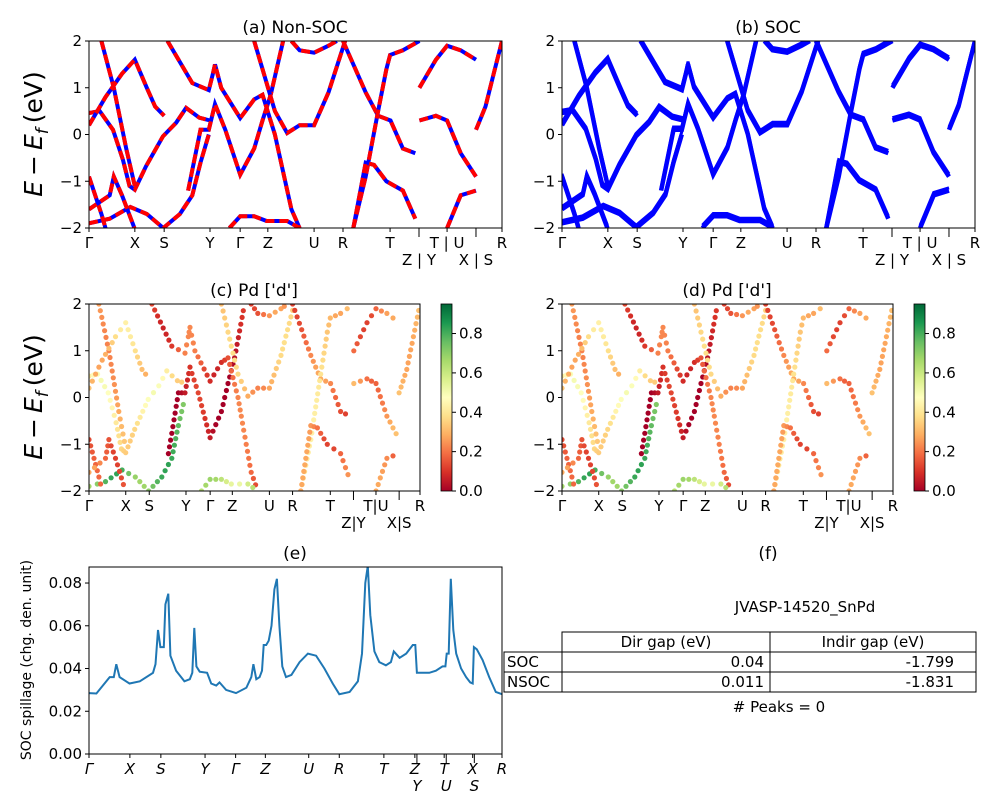 The width and height of the screenshot is (1000, 800). Describe the element at coordinates (767, 554) in the screenshot. I see `panel-f-title: (f)` at that location.